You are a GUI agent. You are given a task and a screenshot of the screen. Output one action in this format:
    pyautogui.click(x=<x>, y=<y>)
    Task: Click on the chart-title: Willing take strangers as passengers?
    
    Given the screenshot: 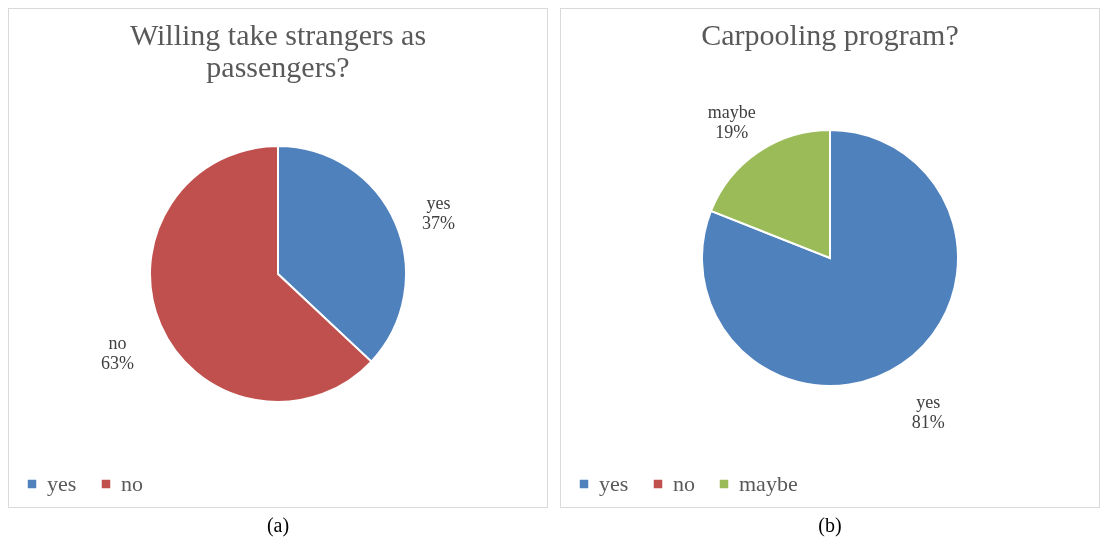 What is the action you would take?
    pyautogui.click(x=278, y=50)
    